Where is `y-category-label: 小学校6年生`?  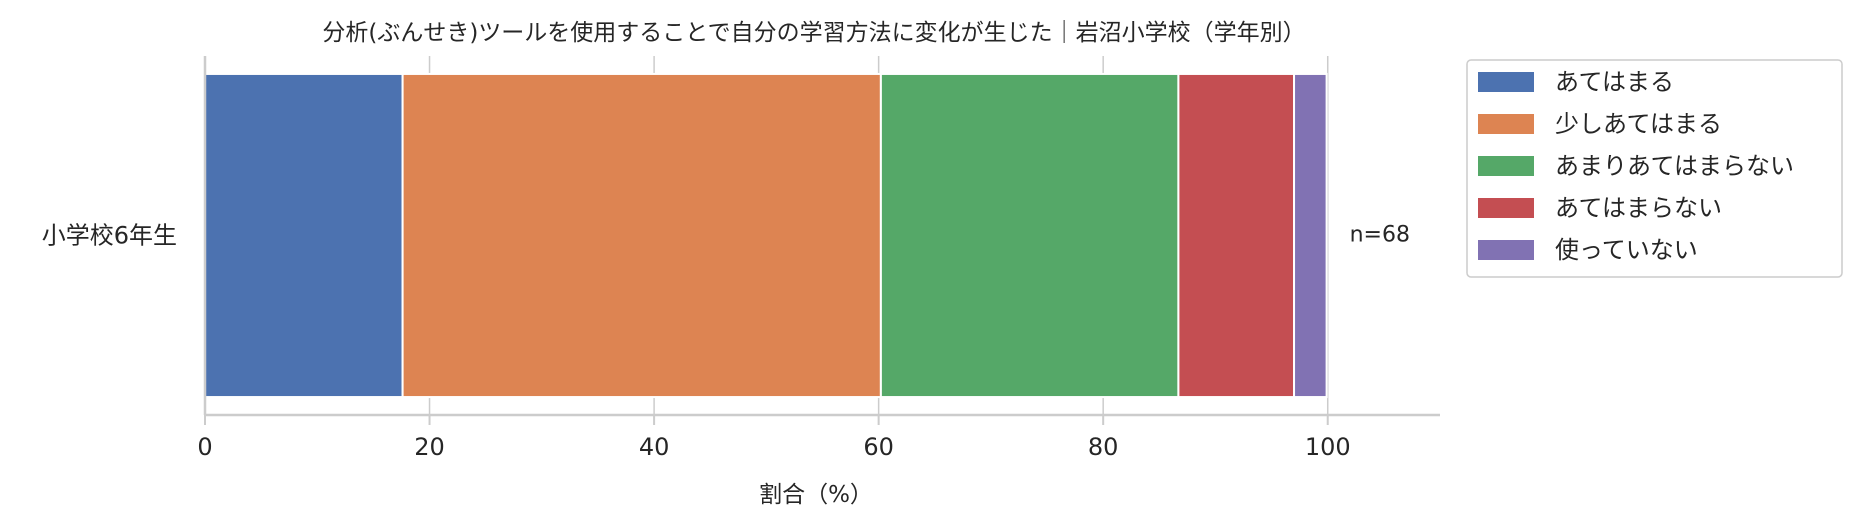
y-category-label: 小学校6年生 is located at coordinates (109, 236).